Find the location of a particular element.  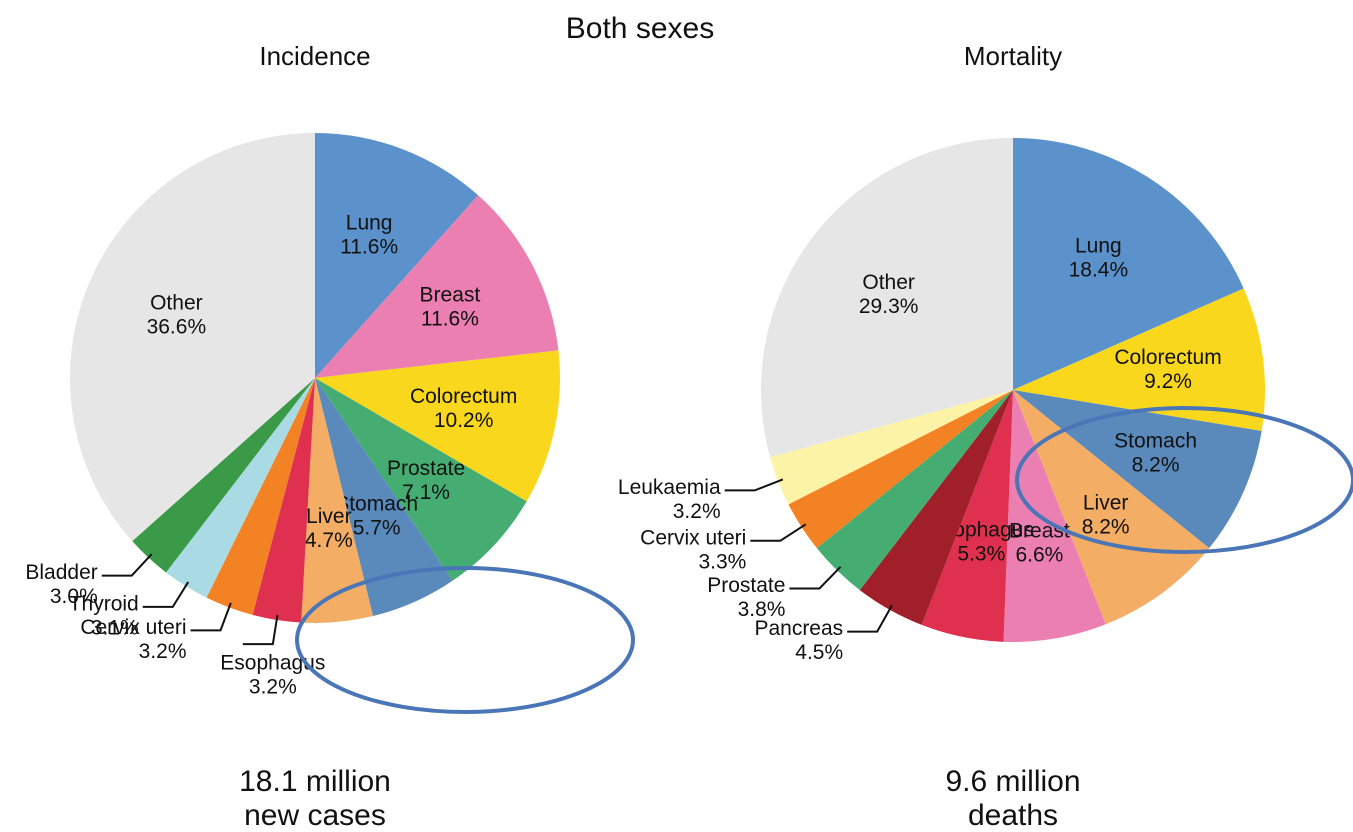

slice-value-label: 29.3% is located at coordinates (889, 306).